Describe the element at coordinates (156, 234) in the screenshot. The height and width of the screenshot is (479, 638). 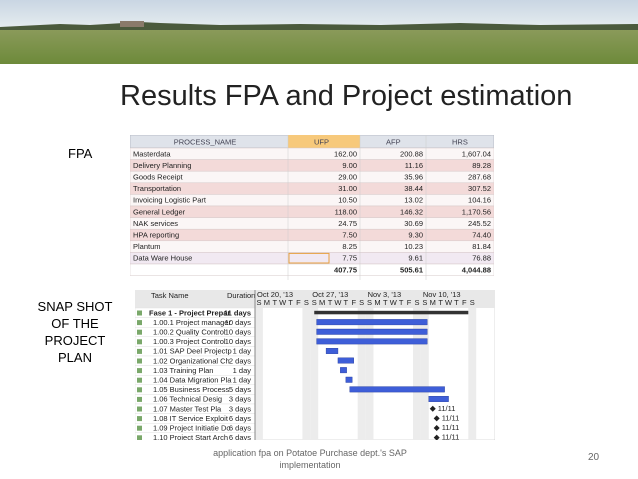
I see `cell-text: HPA reporting` at that location.